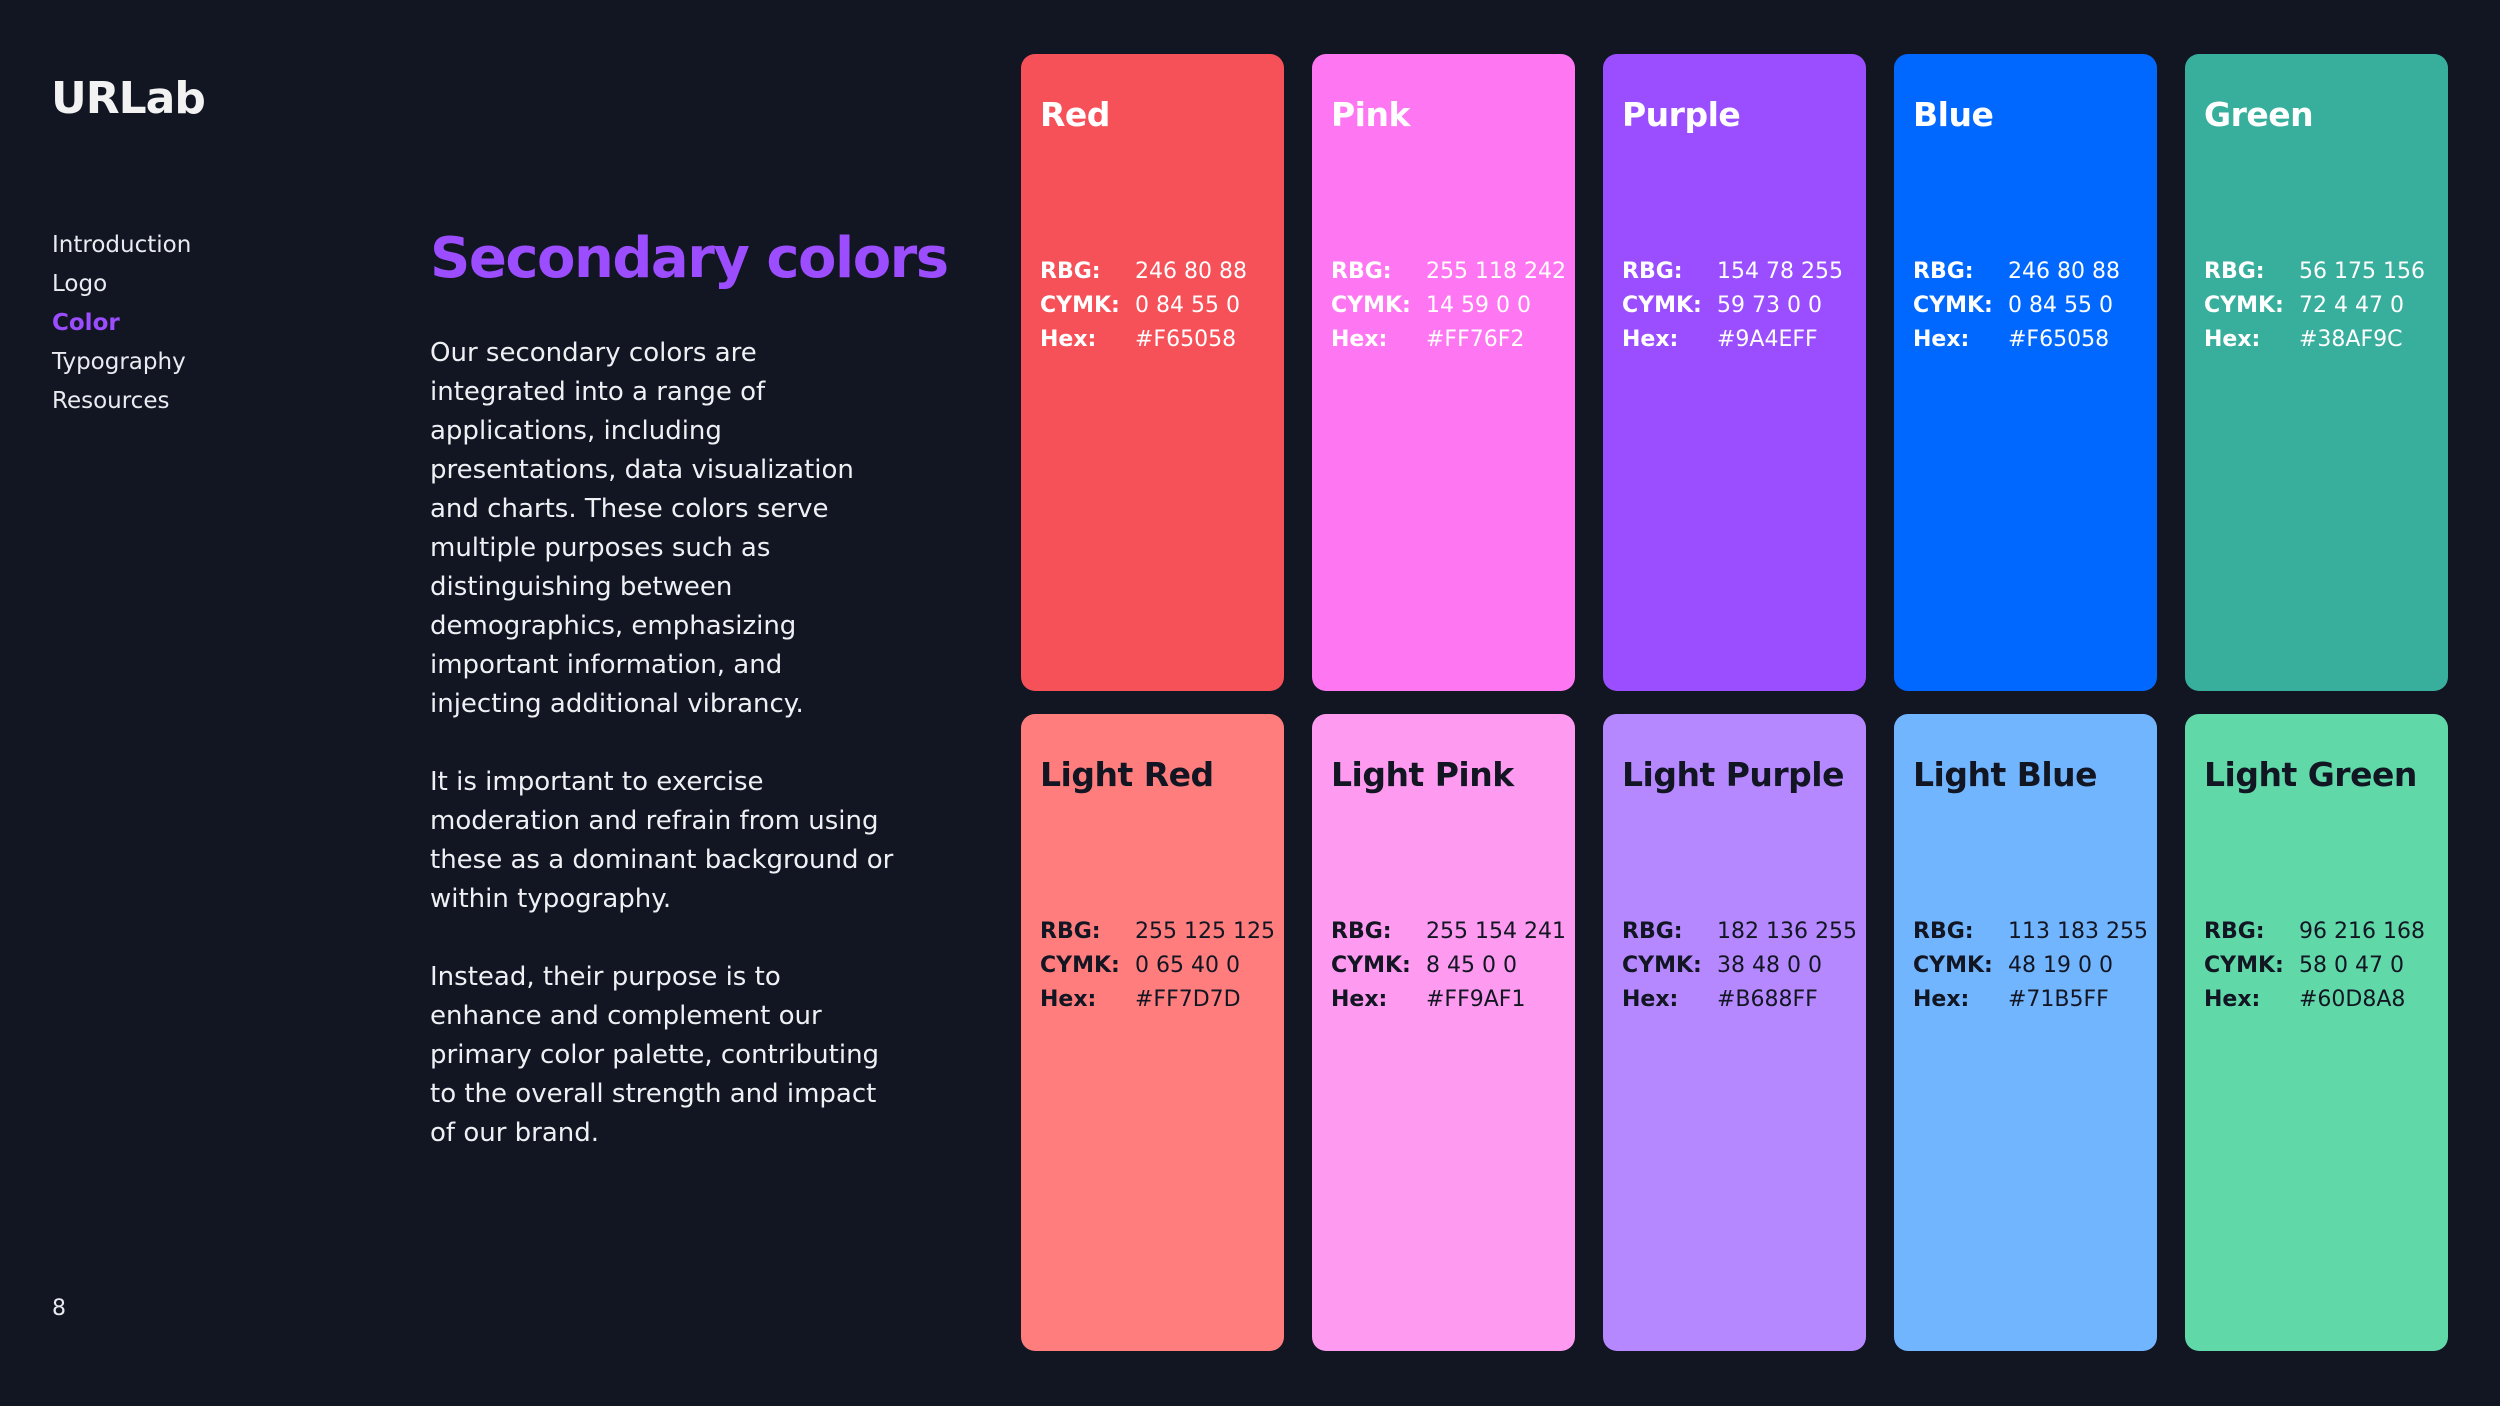  Describe the element at coordinates (122, 245) in the screenshot. I see `nav-item-introduction: Introduction` at that location.